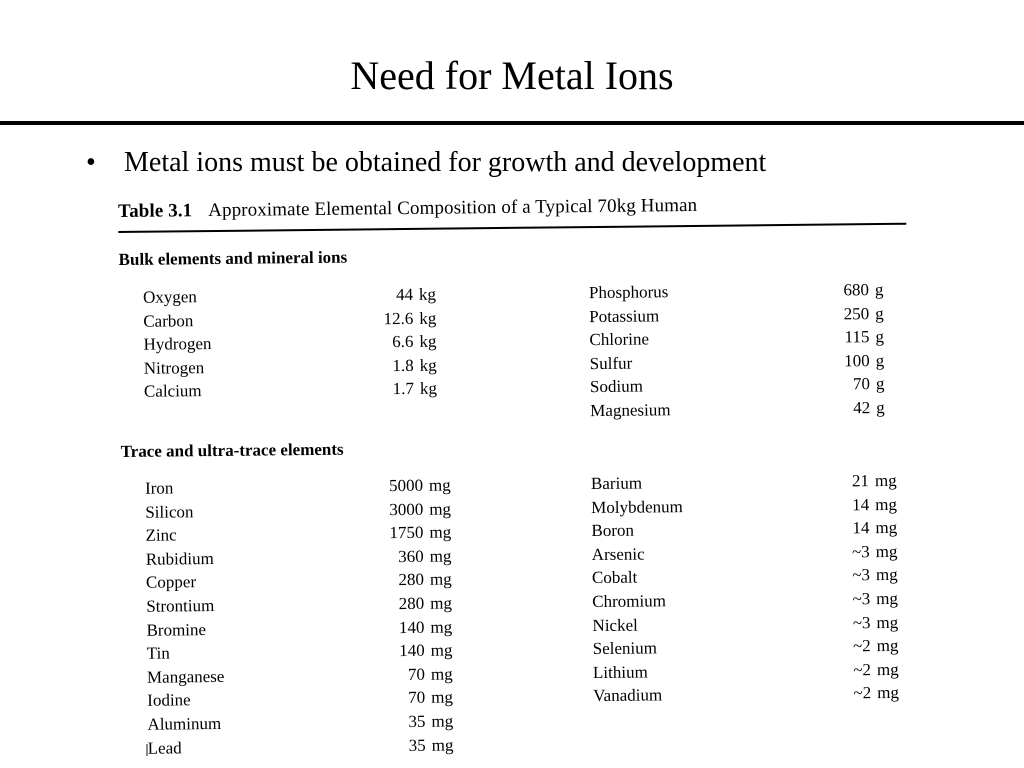 The width and height of the screenshot is (1024, 768). What do you see at coordinates (155, 211) in the screenshot?
I see `table-number: Table 3.1` at bounding box center [155, 211].